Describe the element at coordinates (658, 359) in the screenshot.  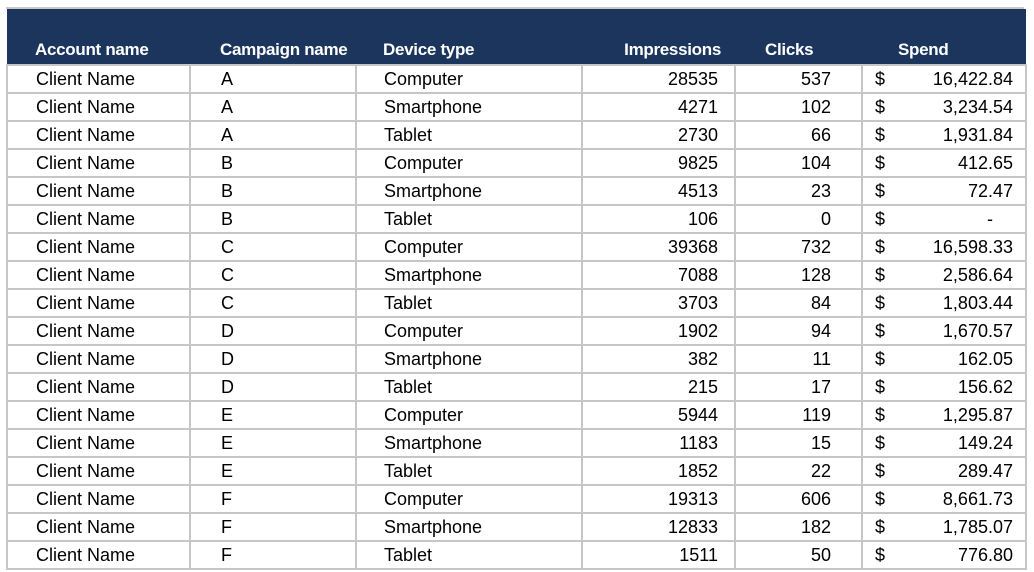
I see `cell-impressions: 382` at that location.